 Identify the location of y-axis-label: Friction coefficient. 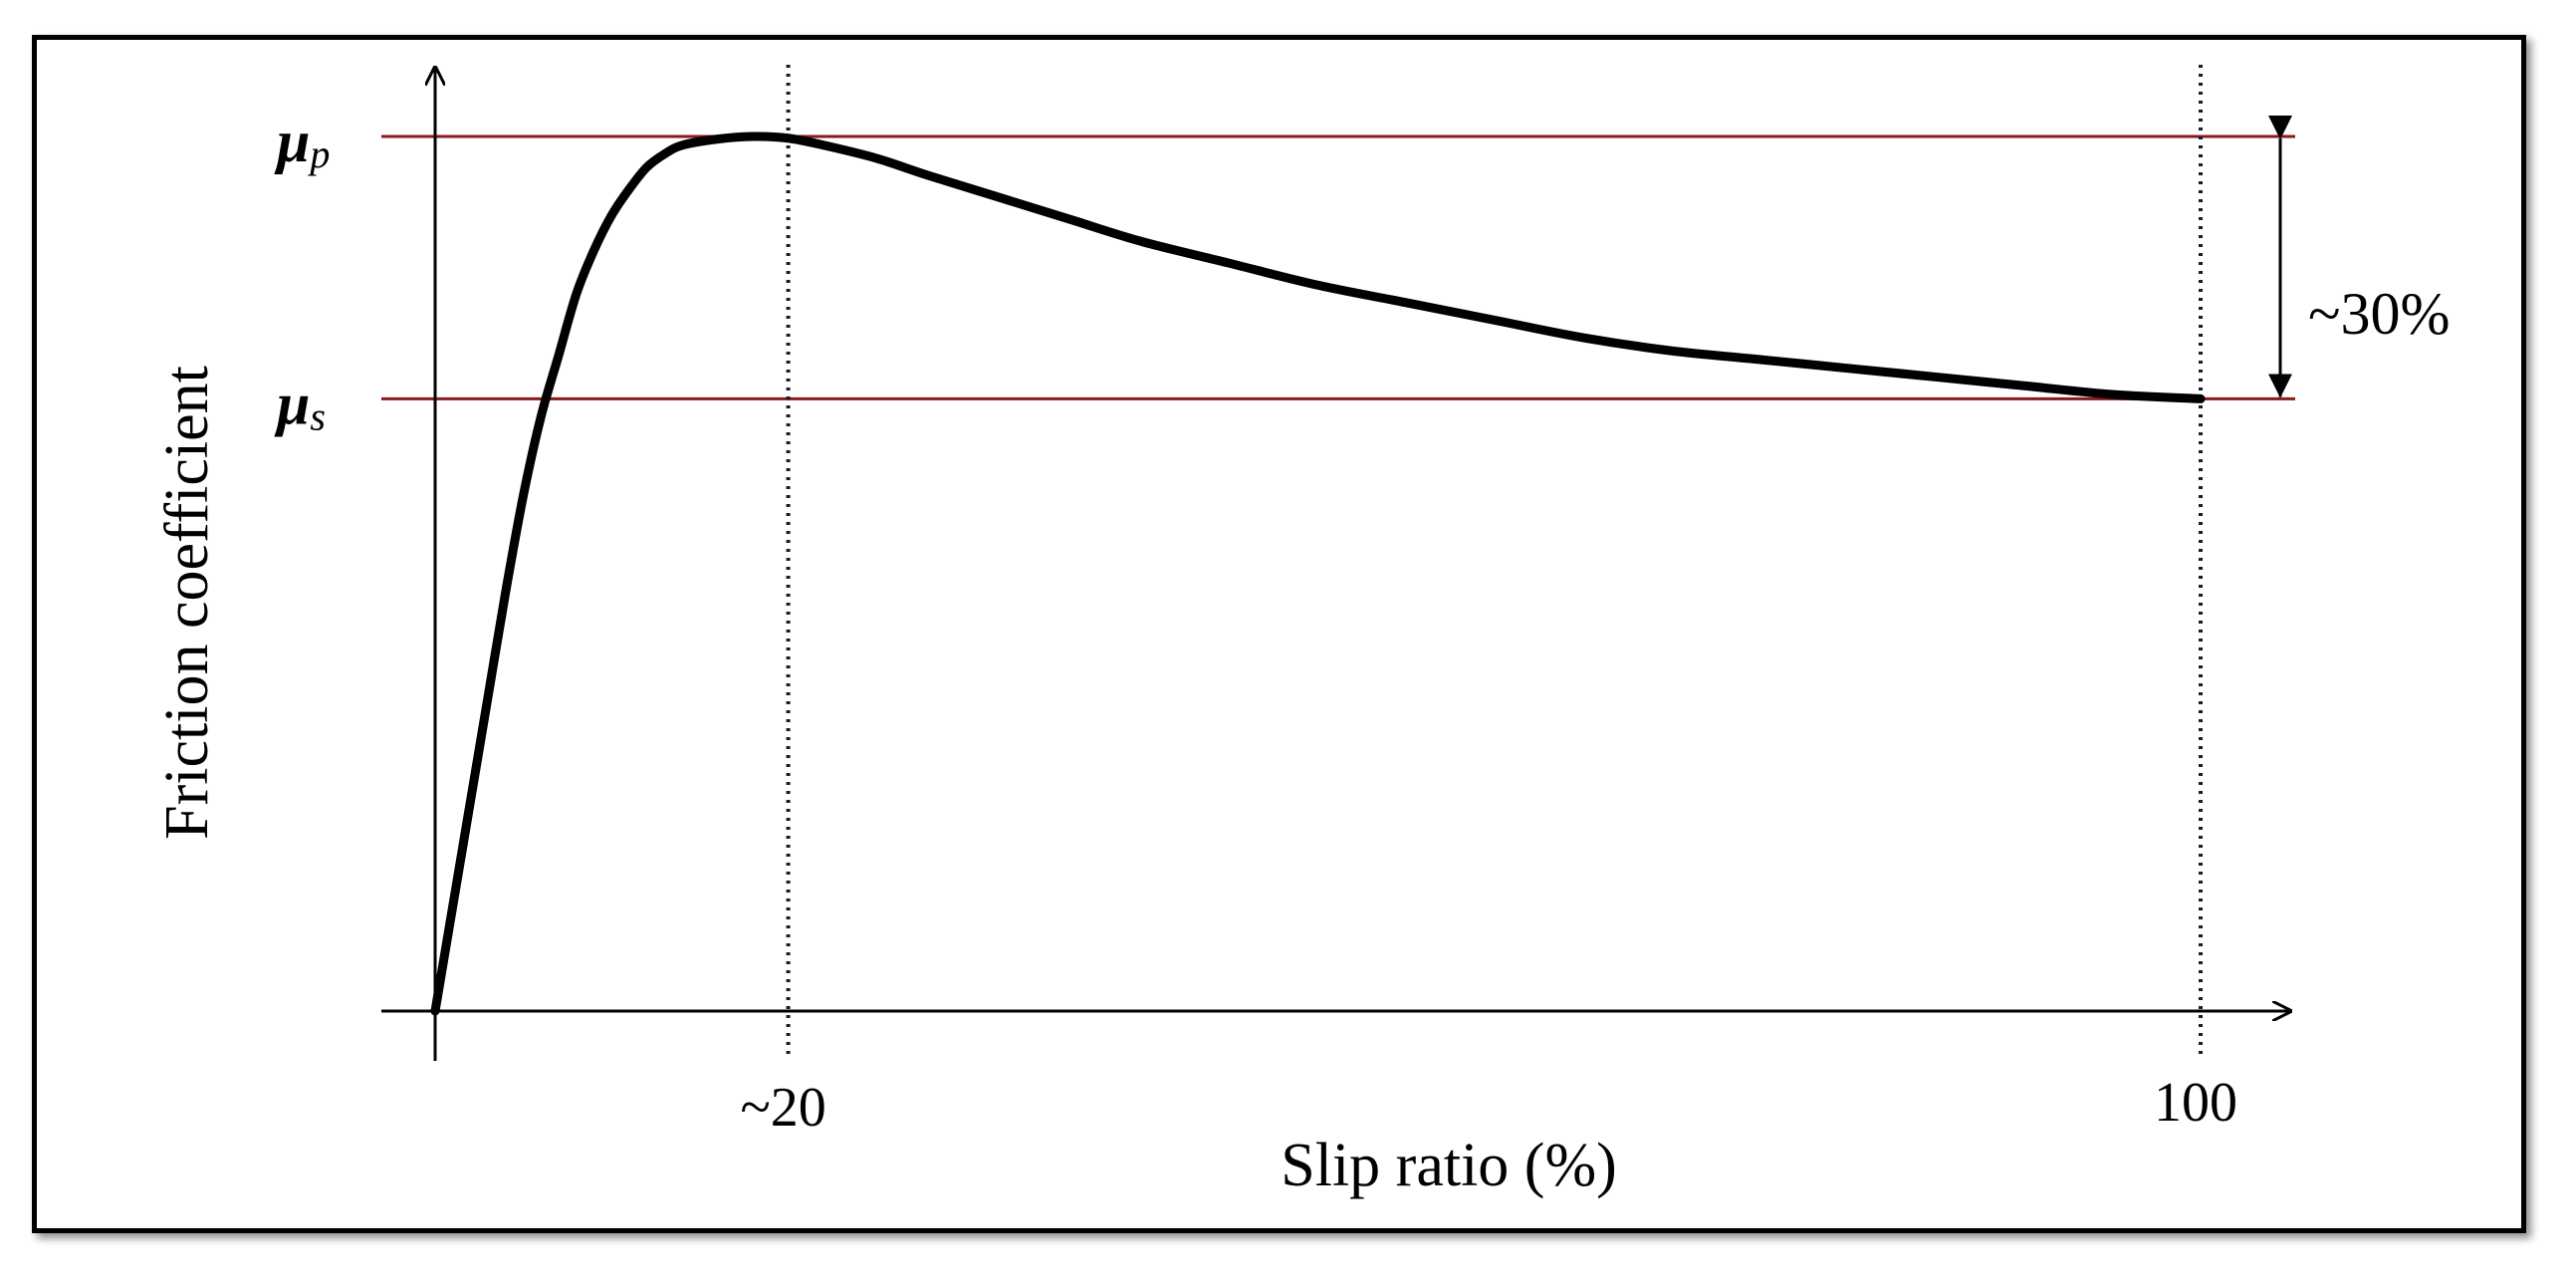
(187, 603).